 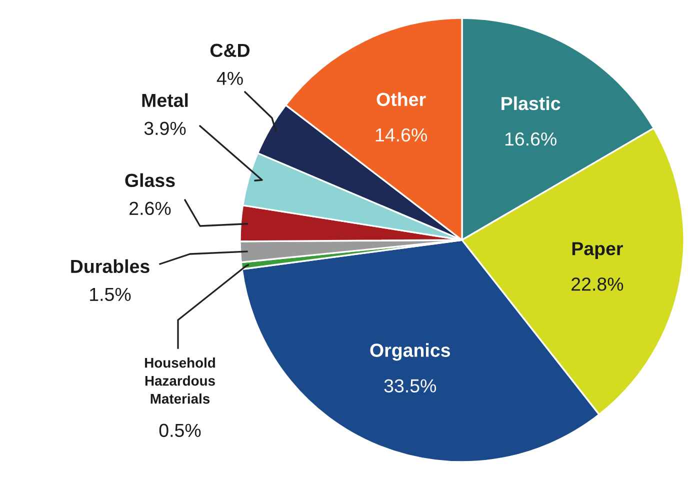 I want to click on data-label: 2.6%, so click(x=150, y=209).